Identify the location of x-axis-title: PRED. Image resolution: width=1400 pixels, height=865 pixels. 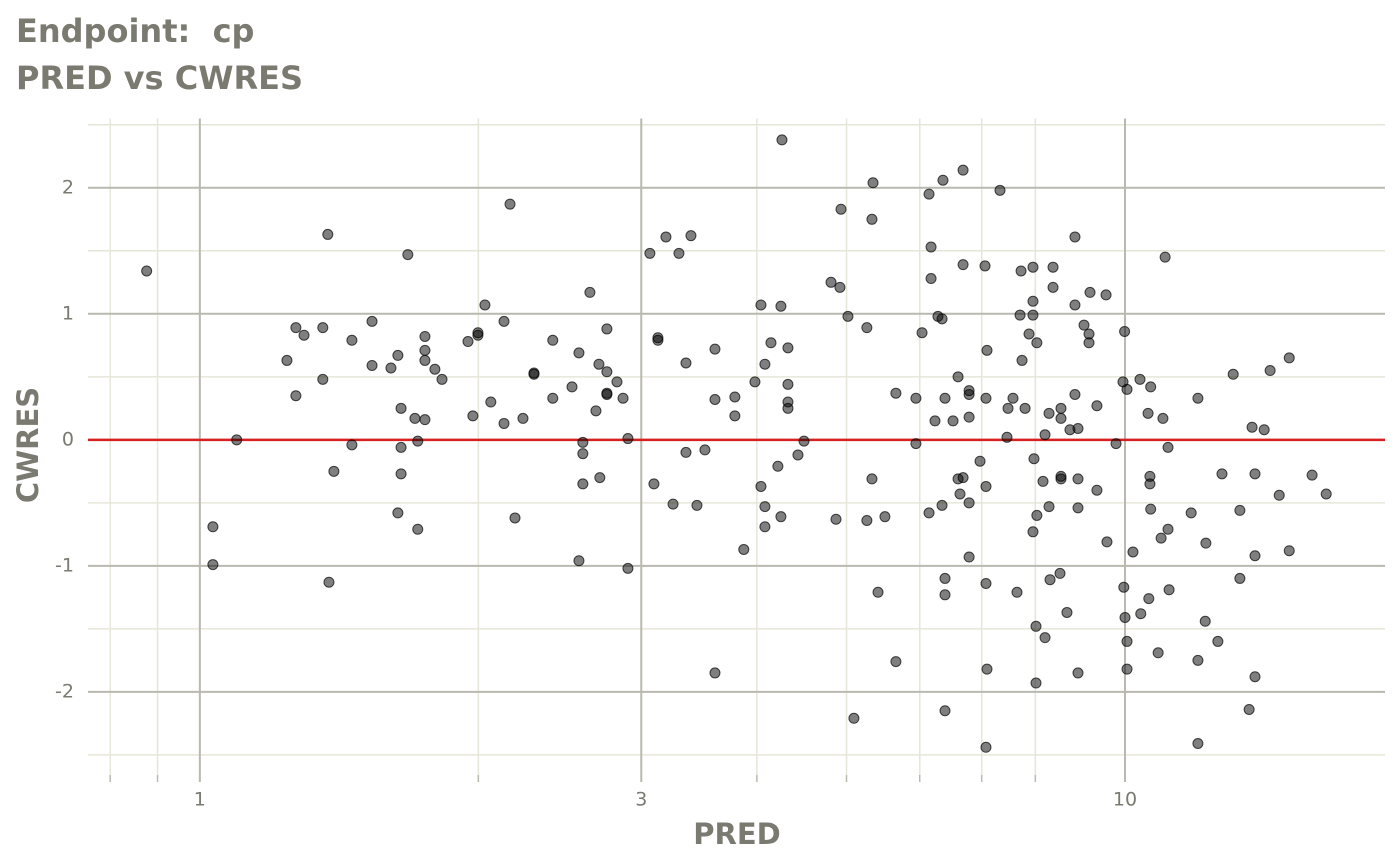
(736, 834).